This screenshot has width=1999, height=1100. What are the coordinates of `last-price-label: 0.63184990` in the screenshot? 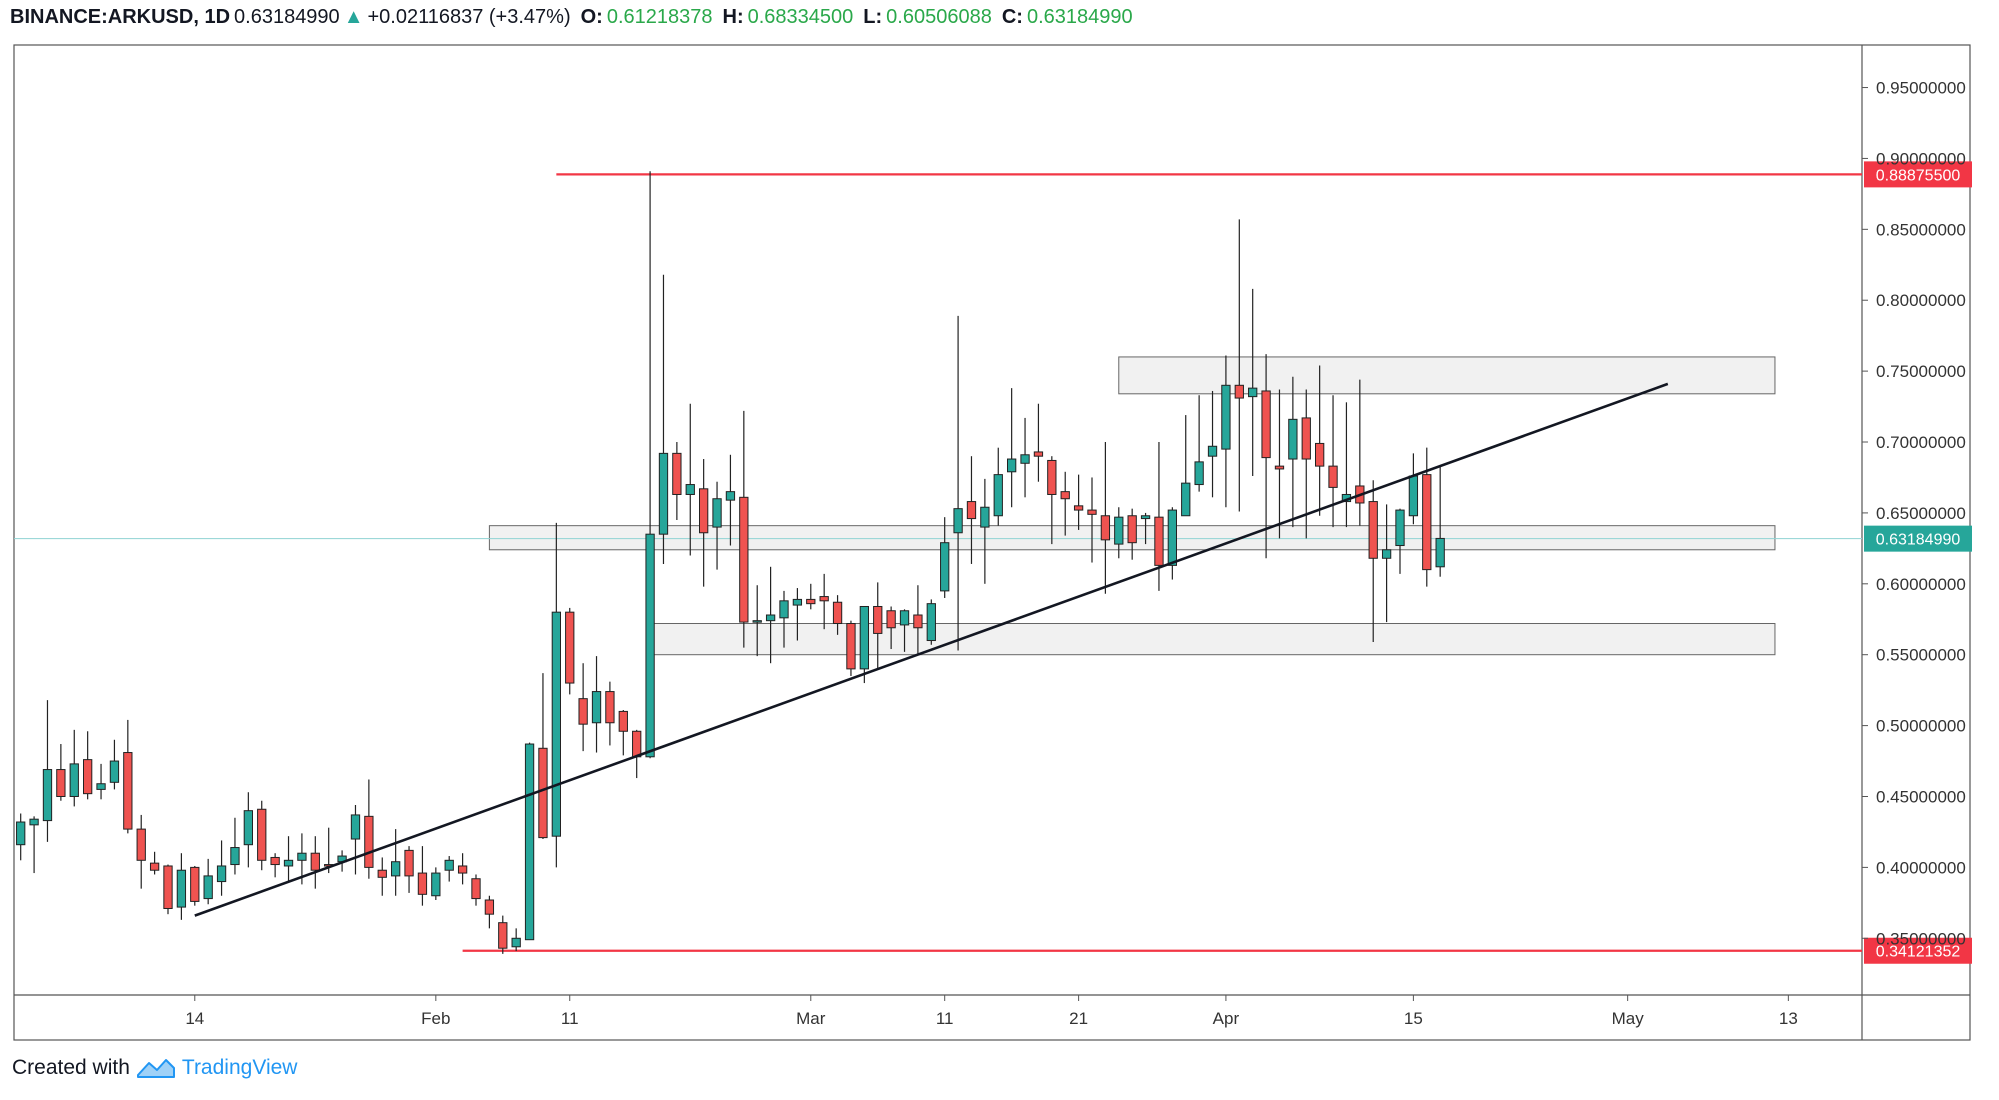 It's located at (1918, 540).